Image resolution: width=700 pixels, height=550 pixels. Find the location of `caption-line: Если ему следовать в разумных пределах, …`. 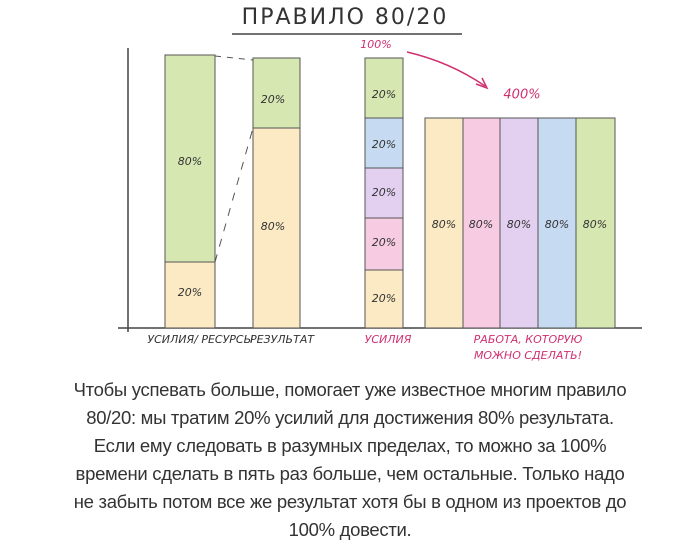

caption-line: Если ему следовать в разумных пределах, … is located at coordinates (350, 445).